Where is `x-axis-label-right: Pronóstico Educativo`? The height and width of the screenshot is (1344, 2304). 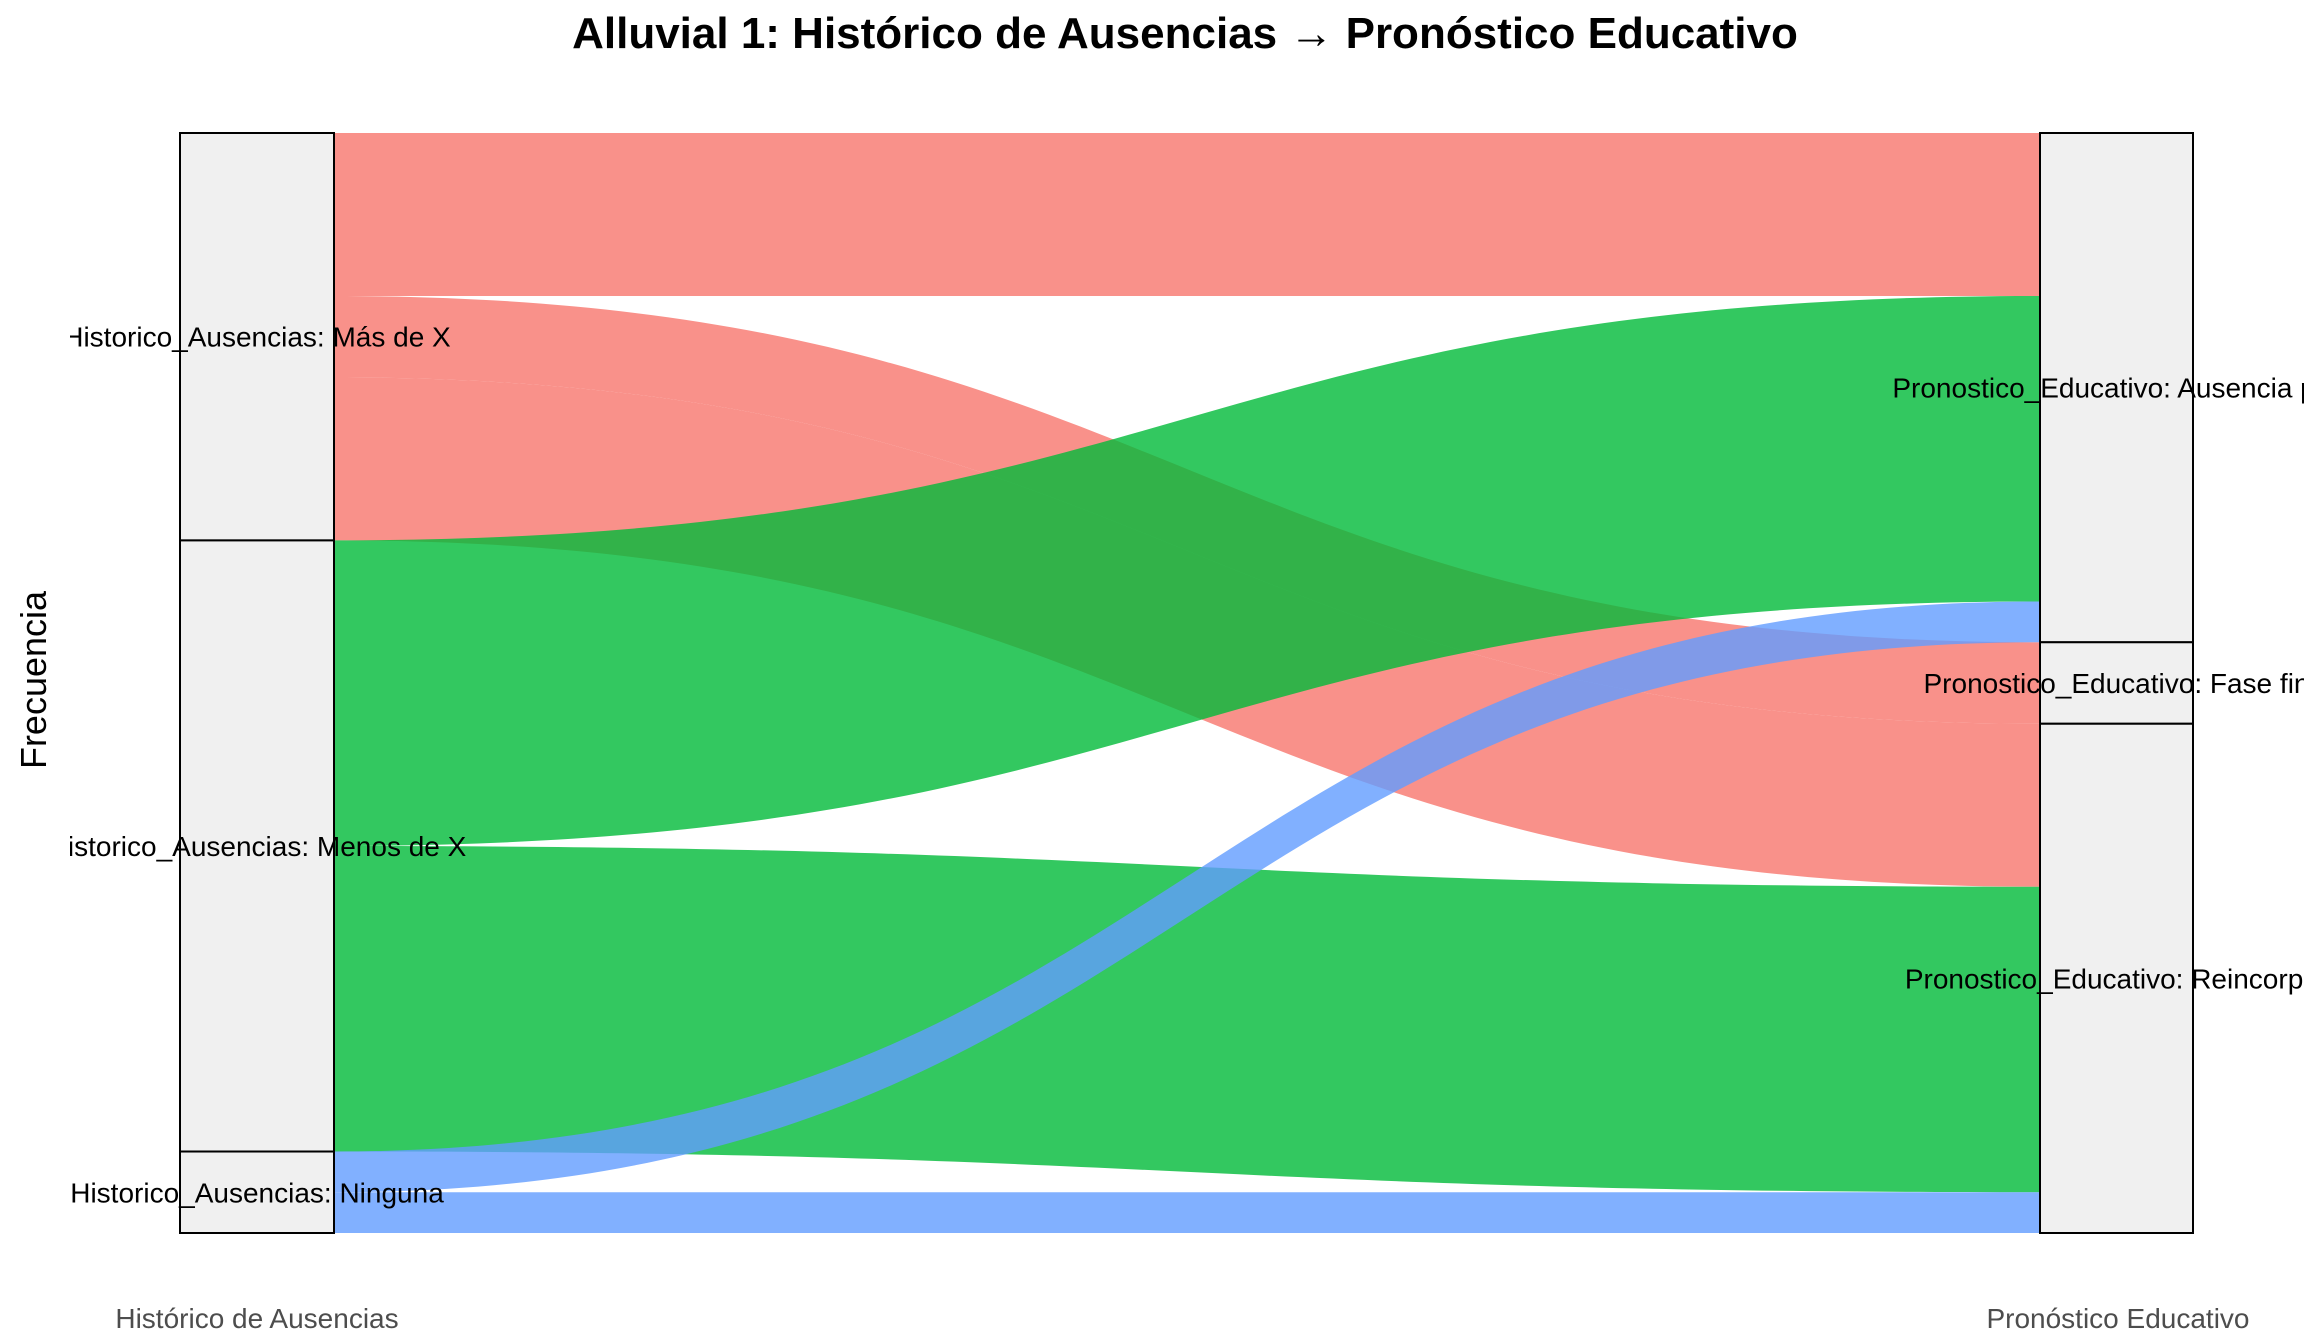
x-axis-label-right: Pronóstico Educativo is located at coordinates (2117, 1318).